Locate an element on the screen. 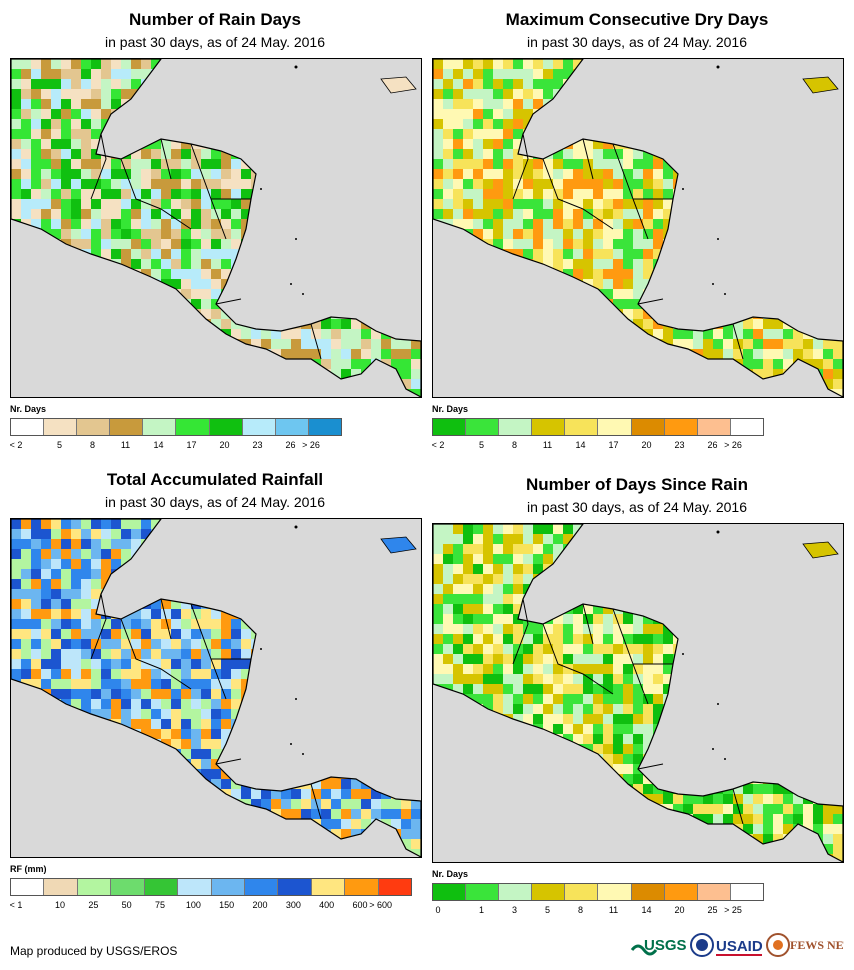 This screenshot has height=970, width=854. total-rainfall-legend-label: 600 is located at coordinates (360, 905).